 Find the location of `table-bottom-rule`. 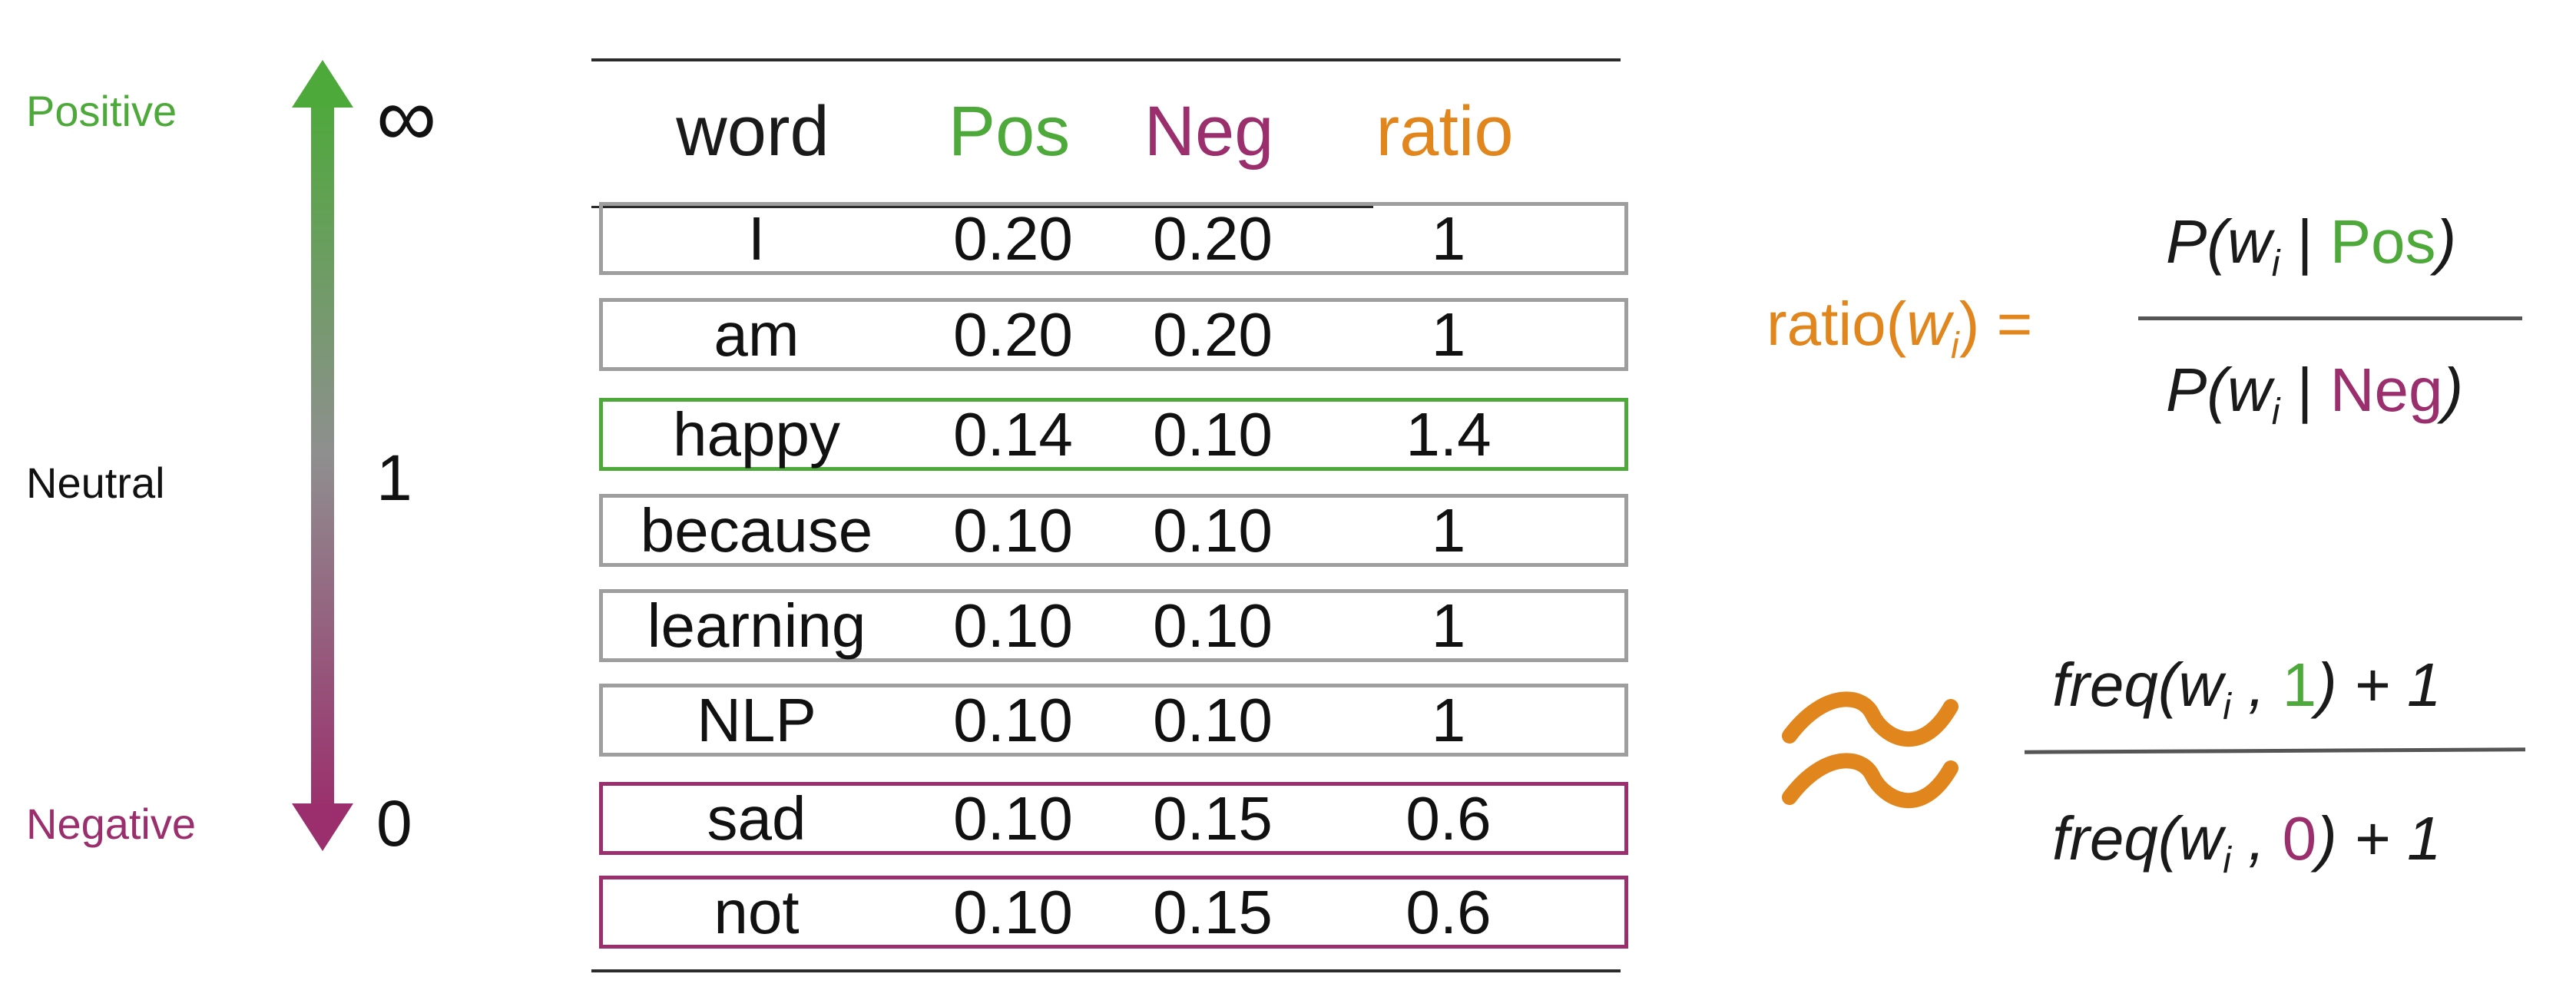

table-bottom-rule is located at coordinates (1106, 970).